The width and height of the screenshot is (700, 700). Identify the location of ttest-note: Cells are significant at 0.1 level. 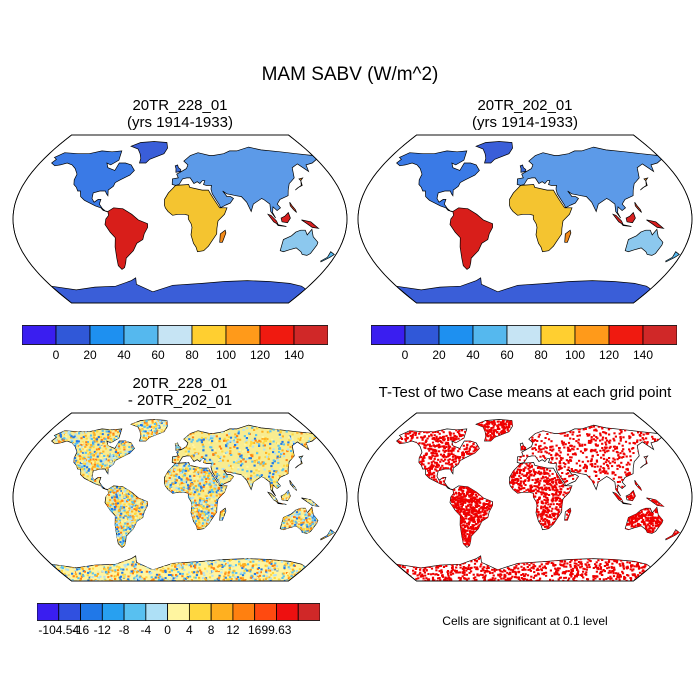
(525, 621).